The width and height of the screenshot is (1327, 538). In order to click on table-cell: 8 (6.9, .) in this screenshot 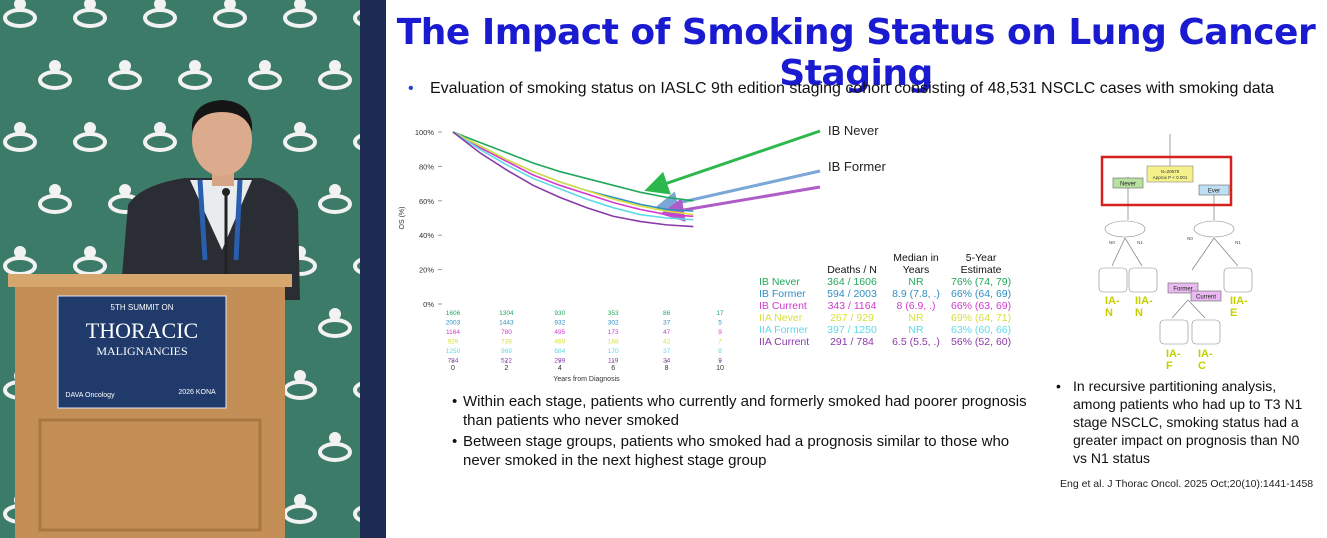, I will do `click(916, 306)`.